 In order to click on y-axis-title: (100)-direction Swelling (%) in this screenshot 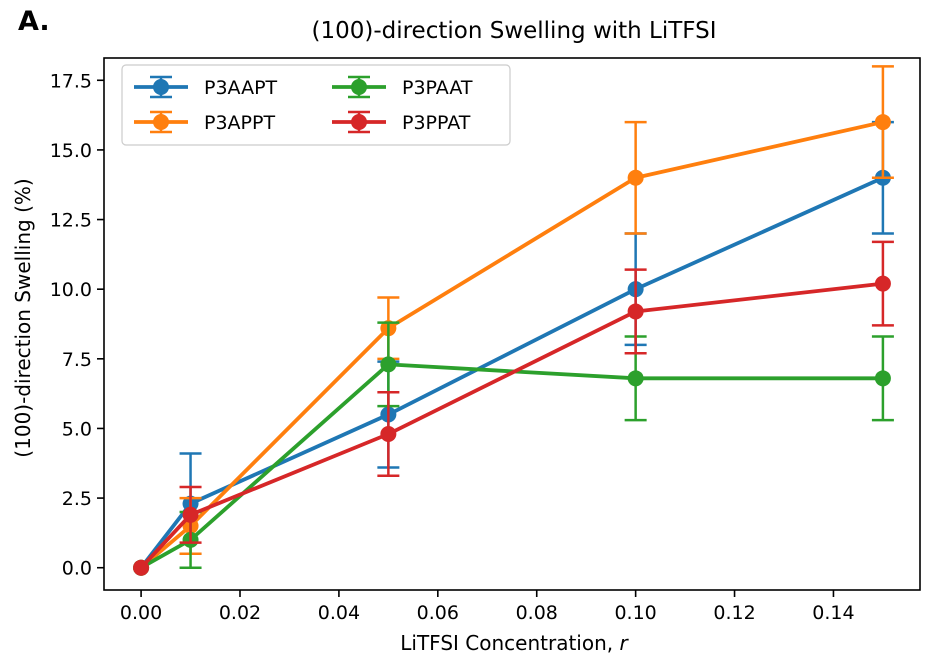, I will do `click(23, 317)`.